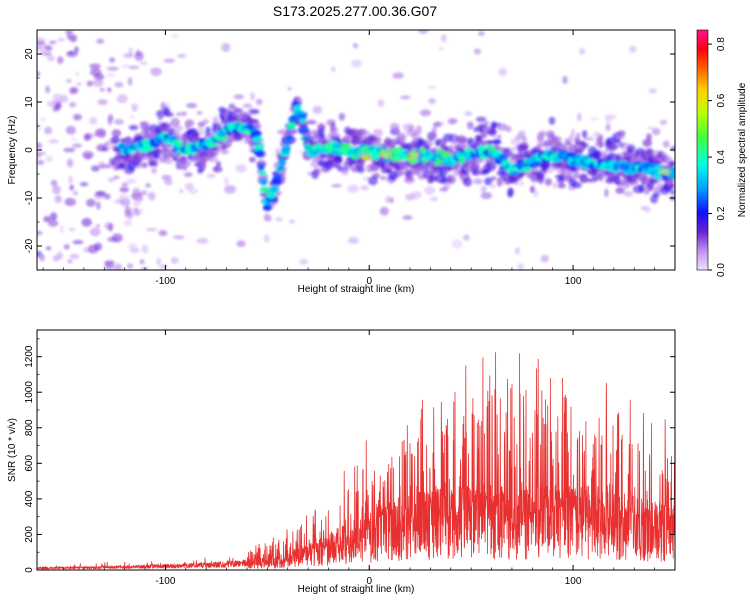 Image resolution: width=750 pixels, height=600 pixels. I want to click on chart-title: S173.2025.277.00.36.G07, so click(355, 11).